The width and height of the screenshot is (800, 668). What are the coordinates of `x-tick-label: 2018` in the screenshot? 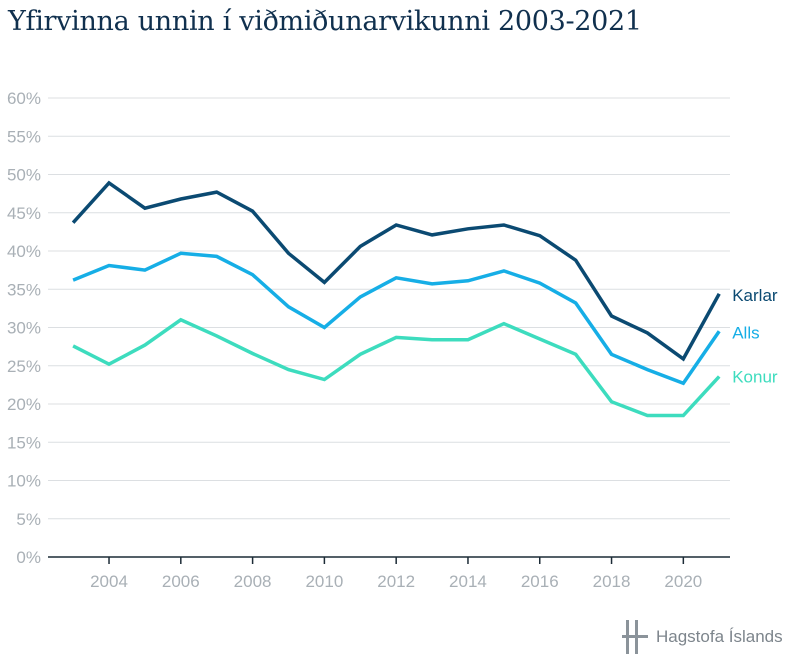 It's located at (612, 581).